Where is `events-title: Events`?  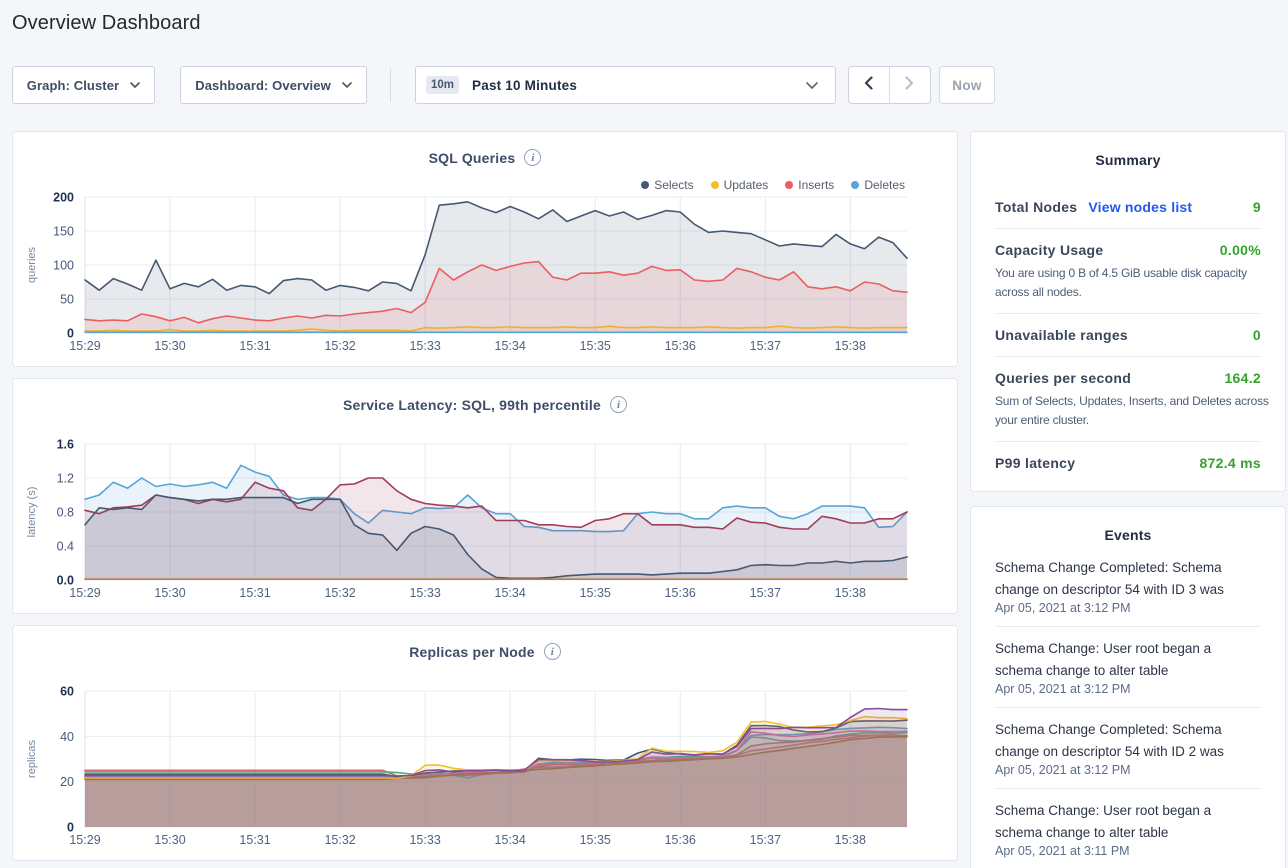
events-title: Events is located at coordinates (1128, 535).